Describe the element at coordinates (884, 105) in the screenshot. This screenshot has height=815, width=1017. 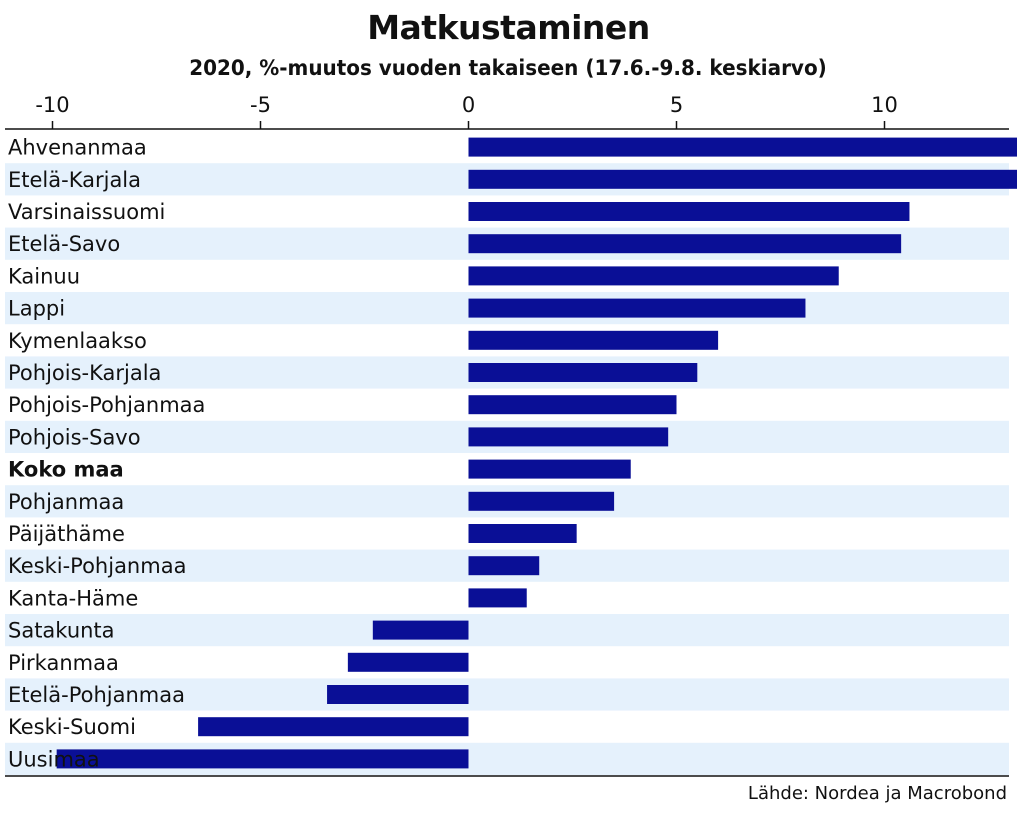
I see `x-tick-label: 10` at that location.